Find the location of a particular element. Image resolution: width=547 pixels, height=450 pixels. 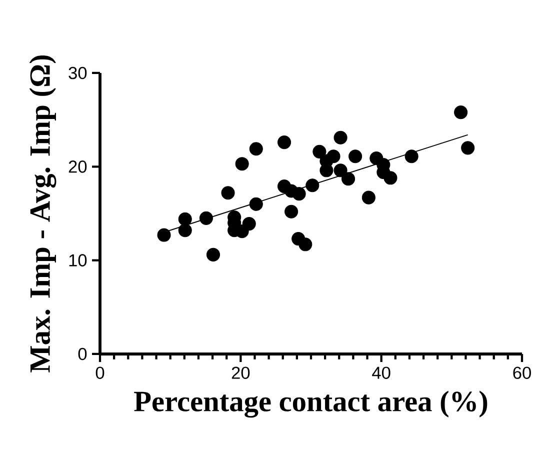

x-tick-label: 40 is located at coordinates (381, 372).